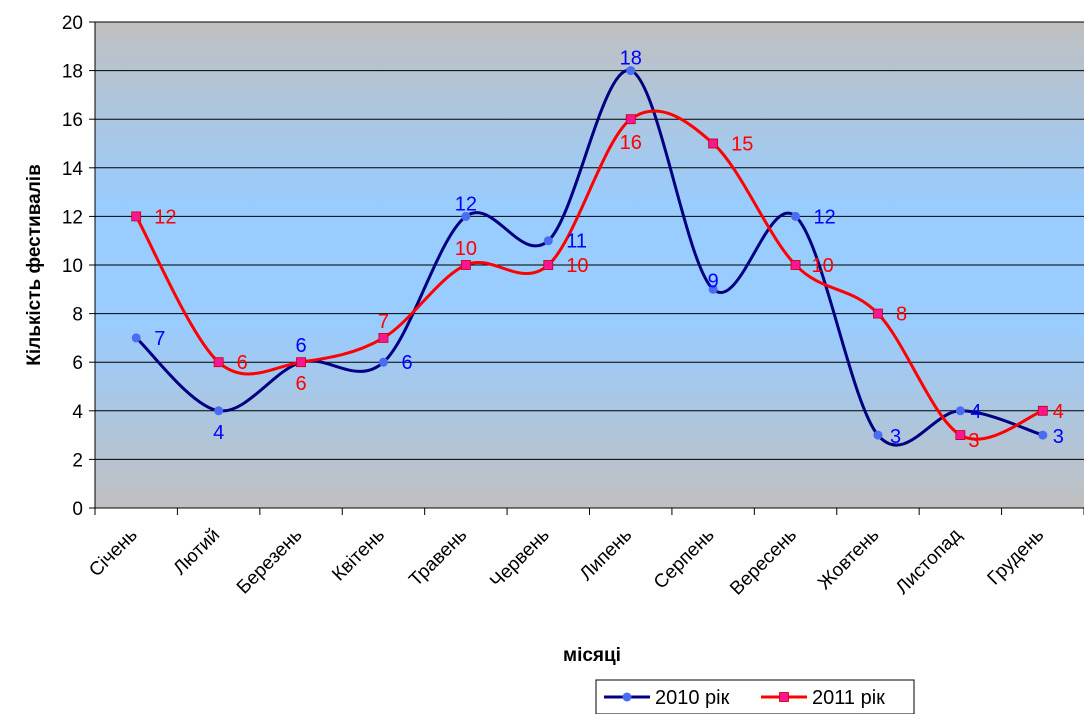  What do you see at coordinates (77, 363) in the screenshot?
I see `y-tick-label: 6` at bounding box center [77, 363].